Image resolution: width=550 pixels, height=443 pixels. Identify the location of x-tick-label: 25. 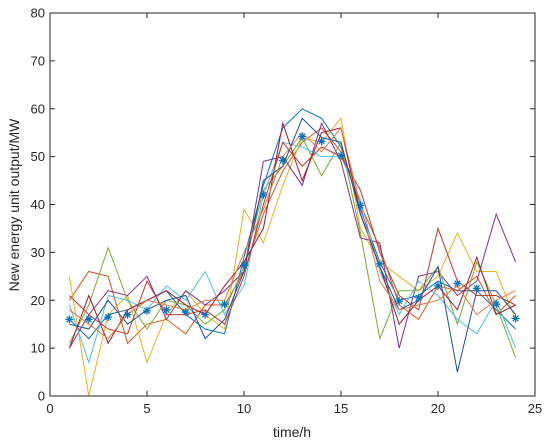
(535, 408).